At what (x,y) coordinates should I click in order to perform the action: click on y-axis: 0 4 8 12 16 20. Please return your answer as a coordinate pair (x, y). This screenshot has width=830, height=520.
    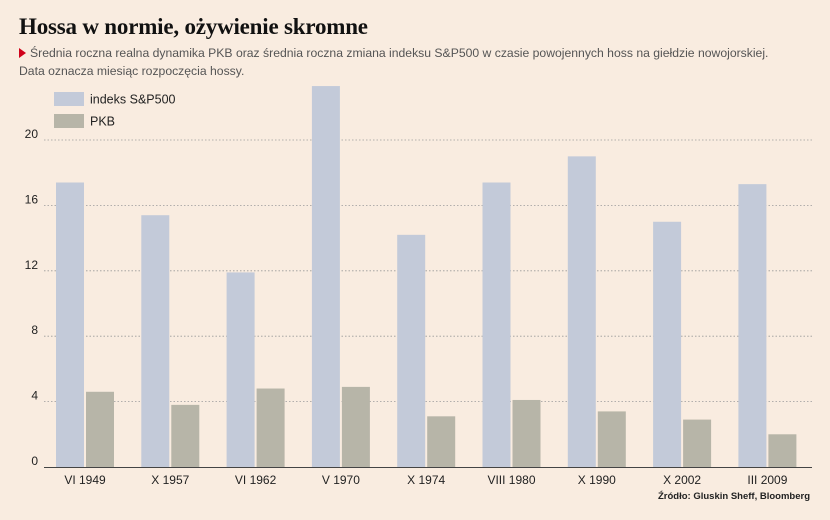
    Looking at the image, I should click on (32, 297).